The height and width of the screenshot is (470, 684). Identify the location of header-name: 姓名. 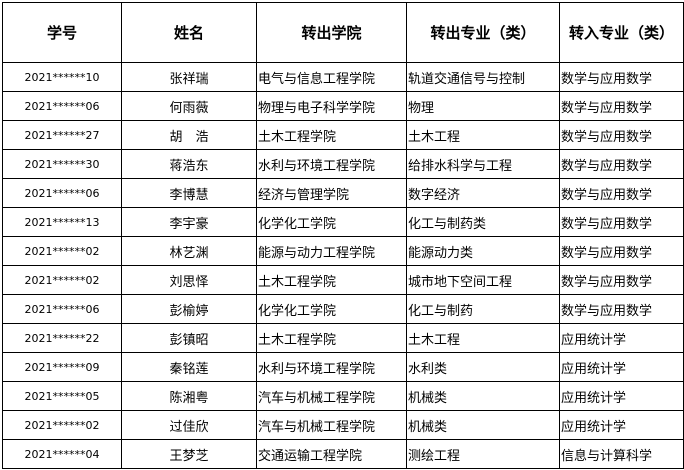
(189, 32).